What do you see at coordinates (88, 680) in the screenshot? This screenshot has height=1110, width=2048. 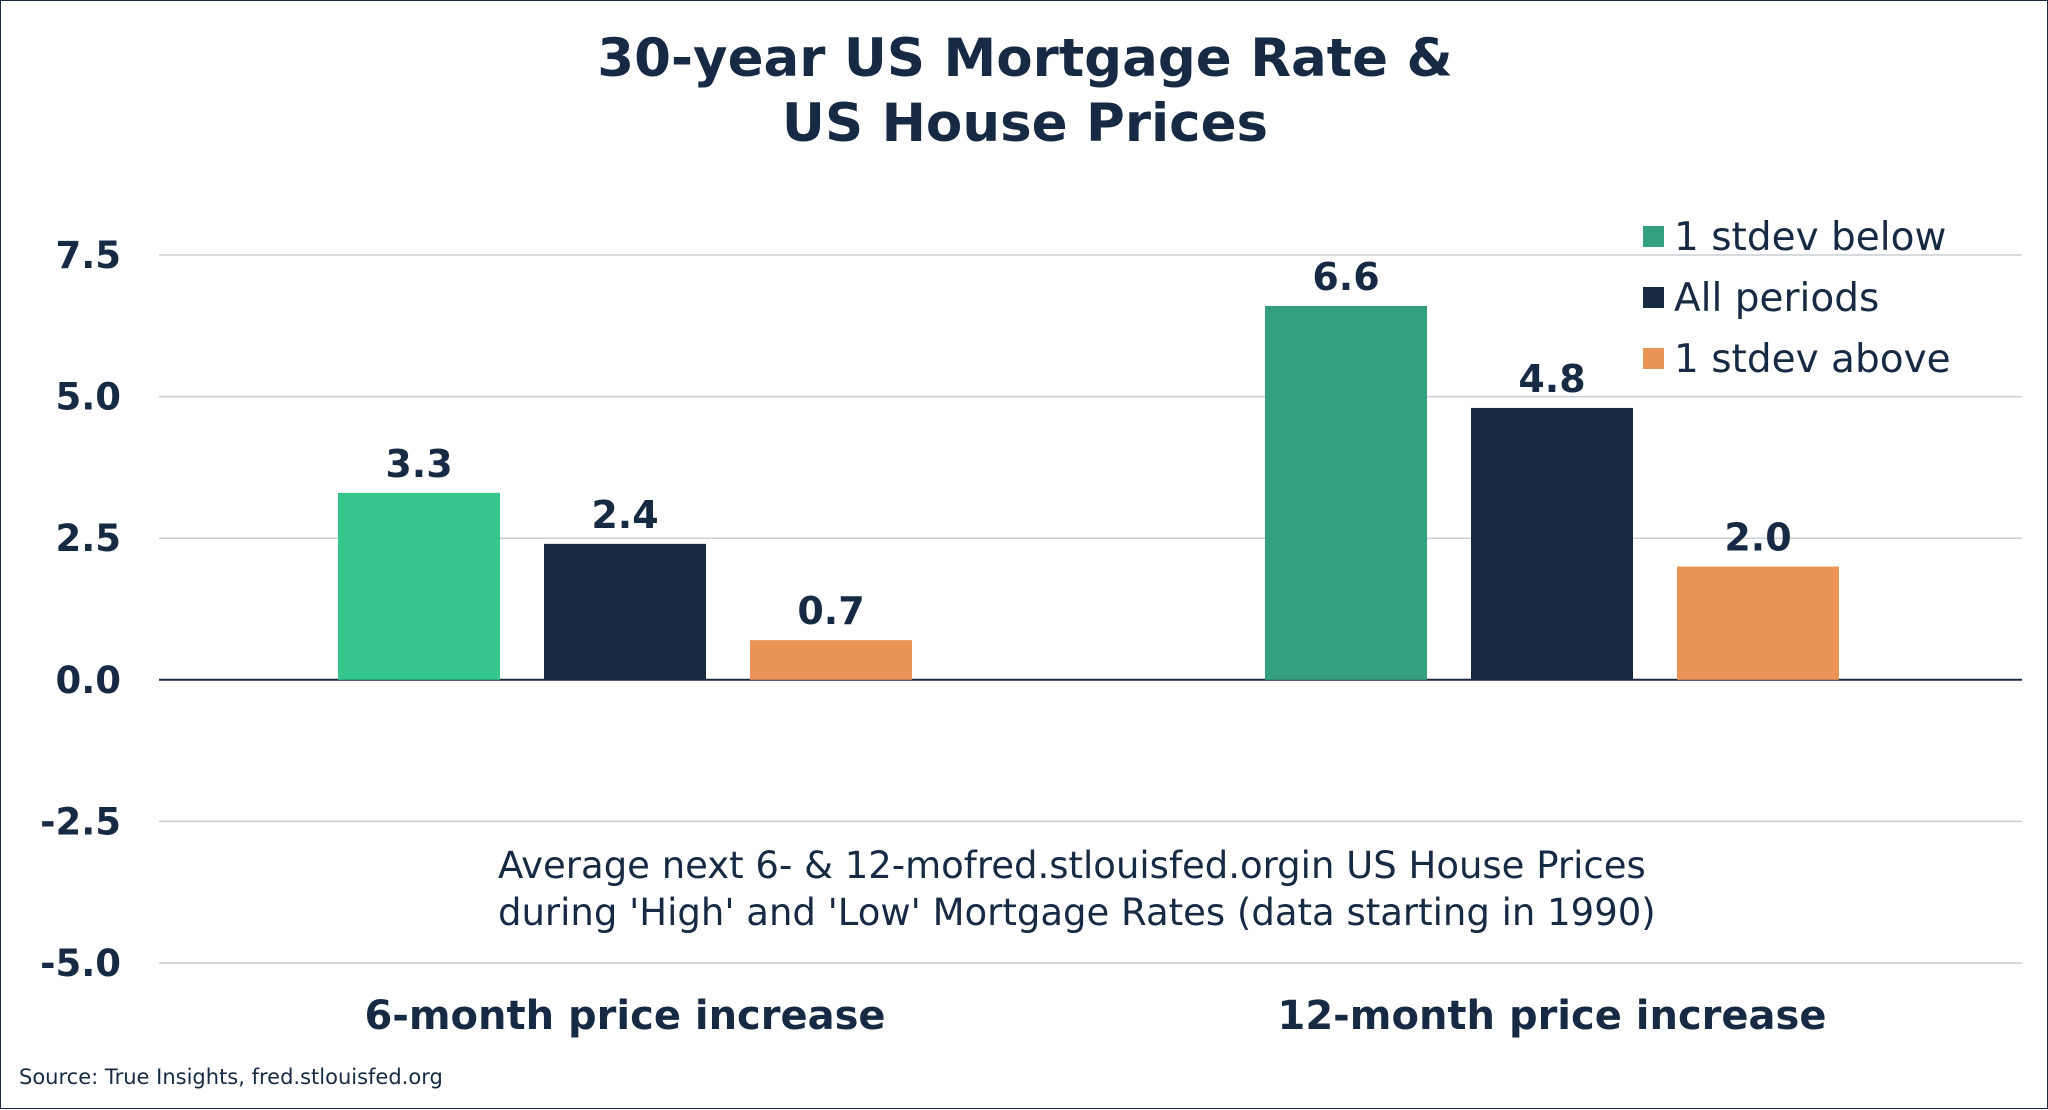 I see `y-tick-label: 0.0` at bounding box center [88, 680].